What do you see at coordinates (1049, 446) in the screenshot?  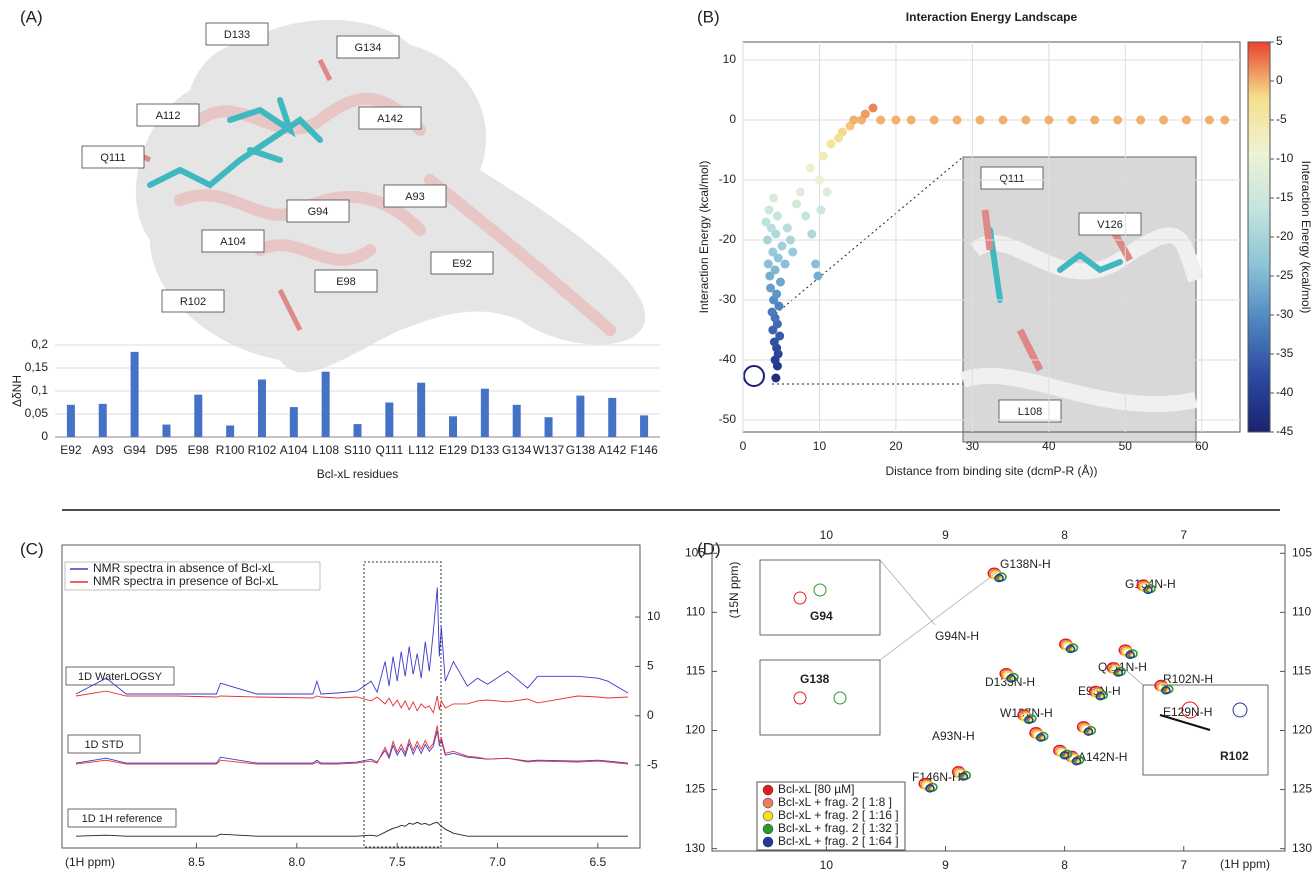 I see `x-tick-label: 40` at bounding box center [1049, 446].